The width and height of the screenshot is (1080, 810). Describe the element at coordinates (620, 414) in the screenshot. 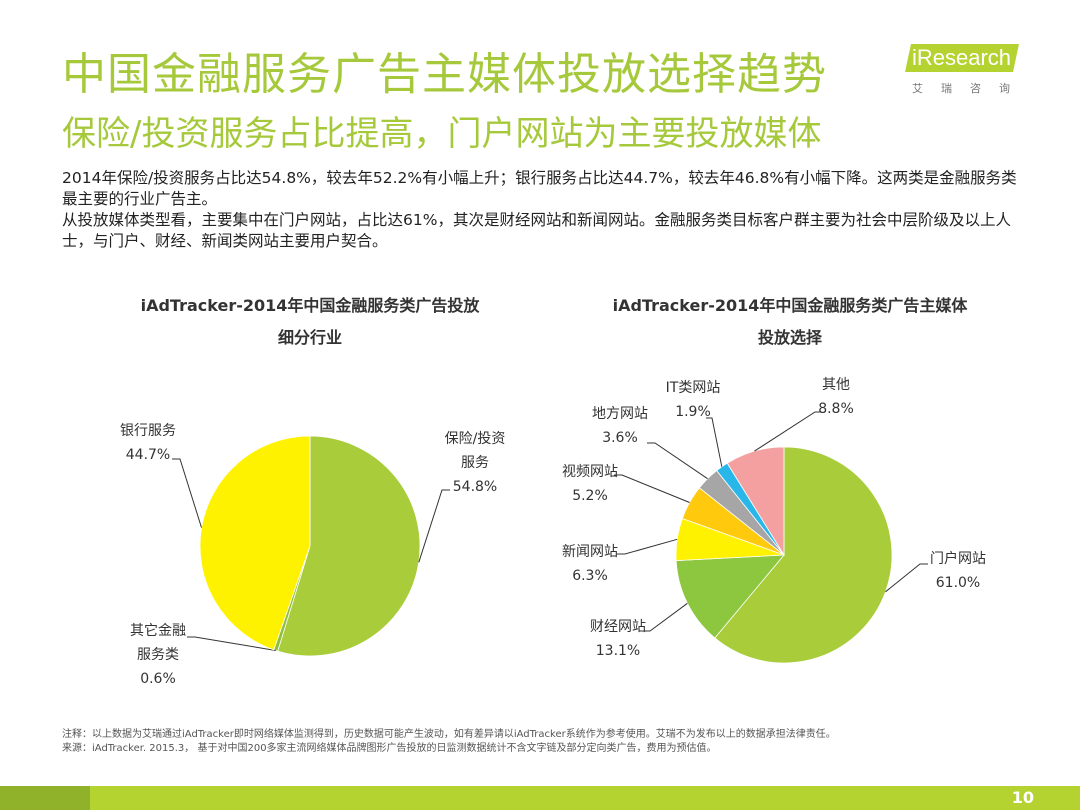

I see `pie2-label-4: 地方网站` at that location.